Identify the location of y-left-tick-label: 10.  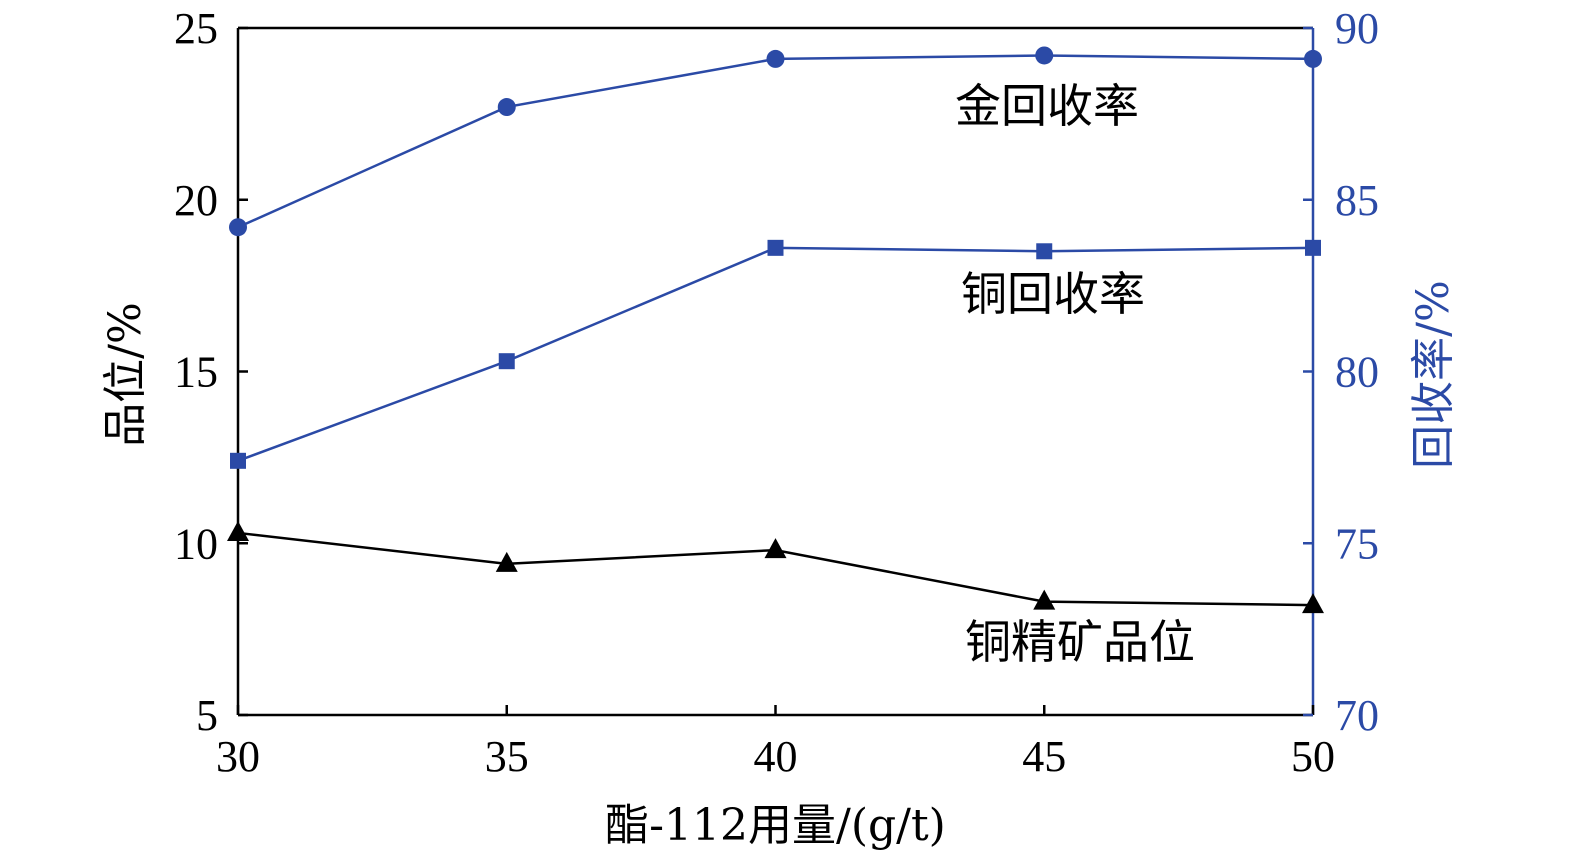
(196, 543).